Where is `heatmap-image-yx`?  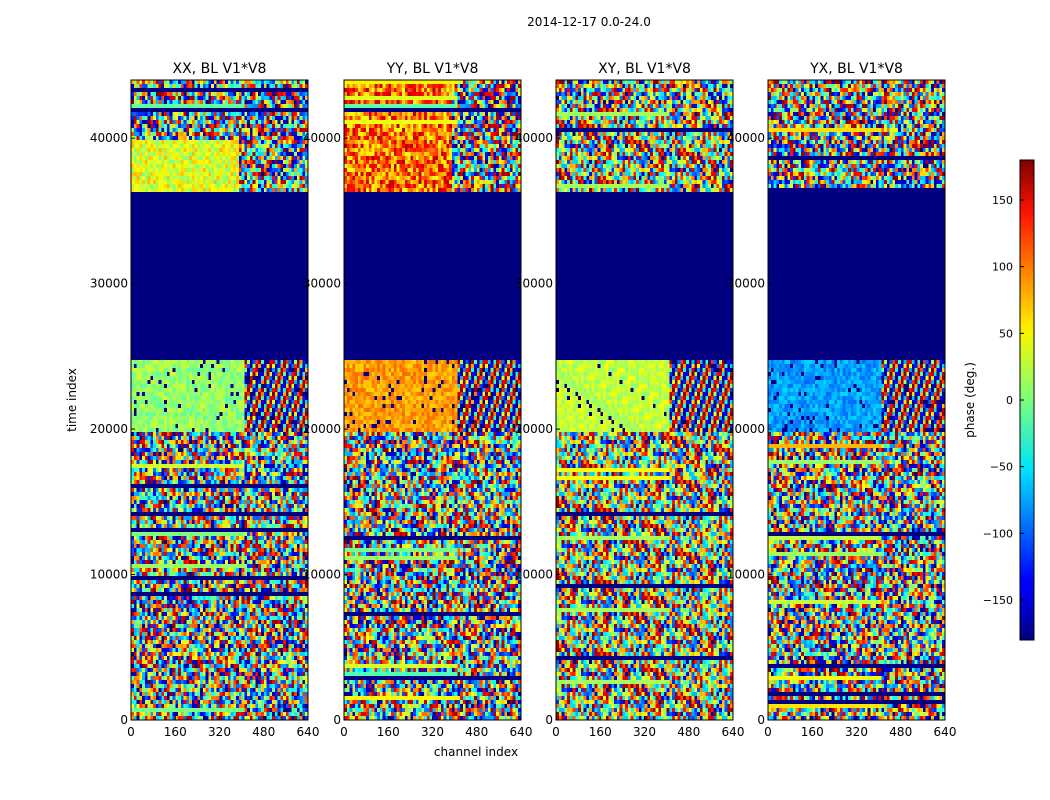
heatmap-image-yx is located at coordinates (856, 400).